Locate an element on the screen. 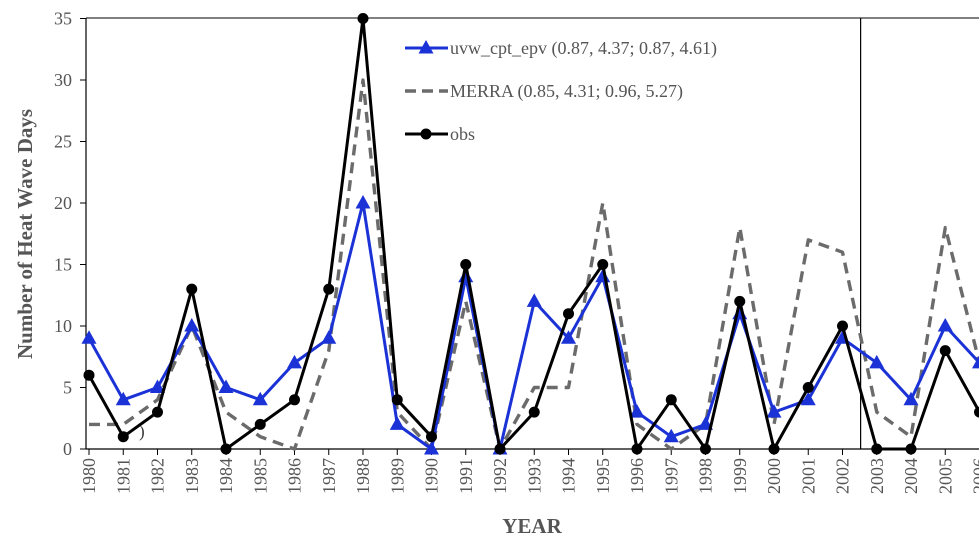 Image resolution: width=979 pixels, height=539 pixels. legend-label: MERRA (0.85, 4.31; 0.96, 5.27) is located at coordinates (566, 91).